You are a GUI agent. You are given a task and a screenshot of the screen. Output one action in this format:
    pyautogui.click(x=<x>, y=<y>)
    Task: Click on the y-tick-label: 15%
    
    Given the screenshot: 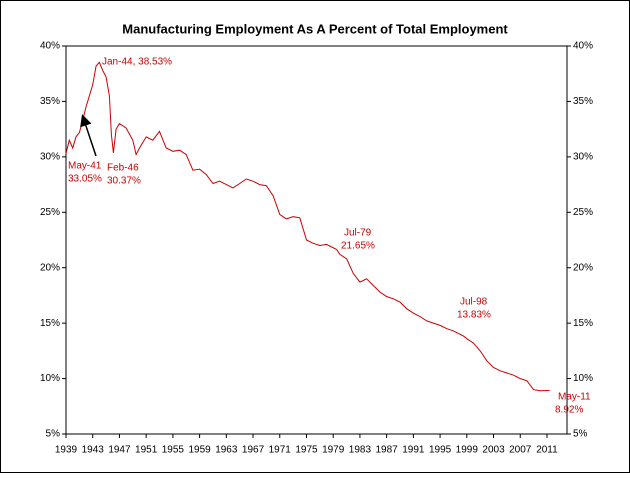 What is the action you would take?
    pyautogui.click(x=50, y=323)
    